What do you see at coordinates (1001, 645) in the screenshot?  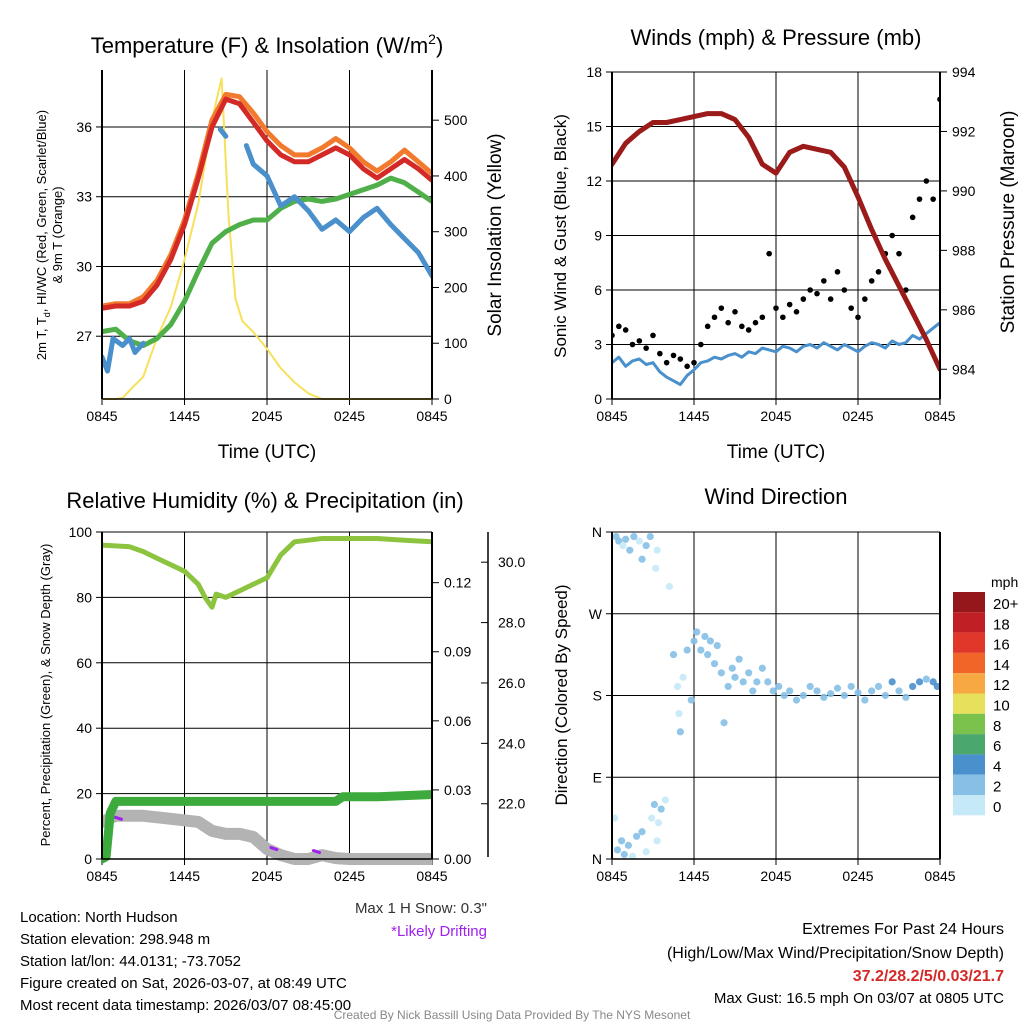 I see `legend-label: 16` at bounding box center [1001, 645].